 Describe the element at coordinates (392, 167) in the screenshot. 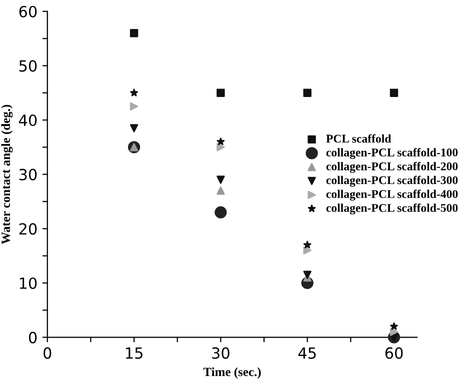

I see `legend-label: collagen-PCL scaffold-200` at that location.